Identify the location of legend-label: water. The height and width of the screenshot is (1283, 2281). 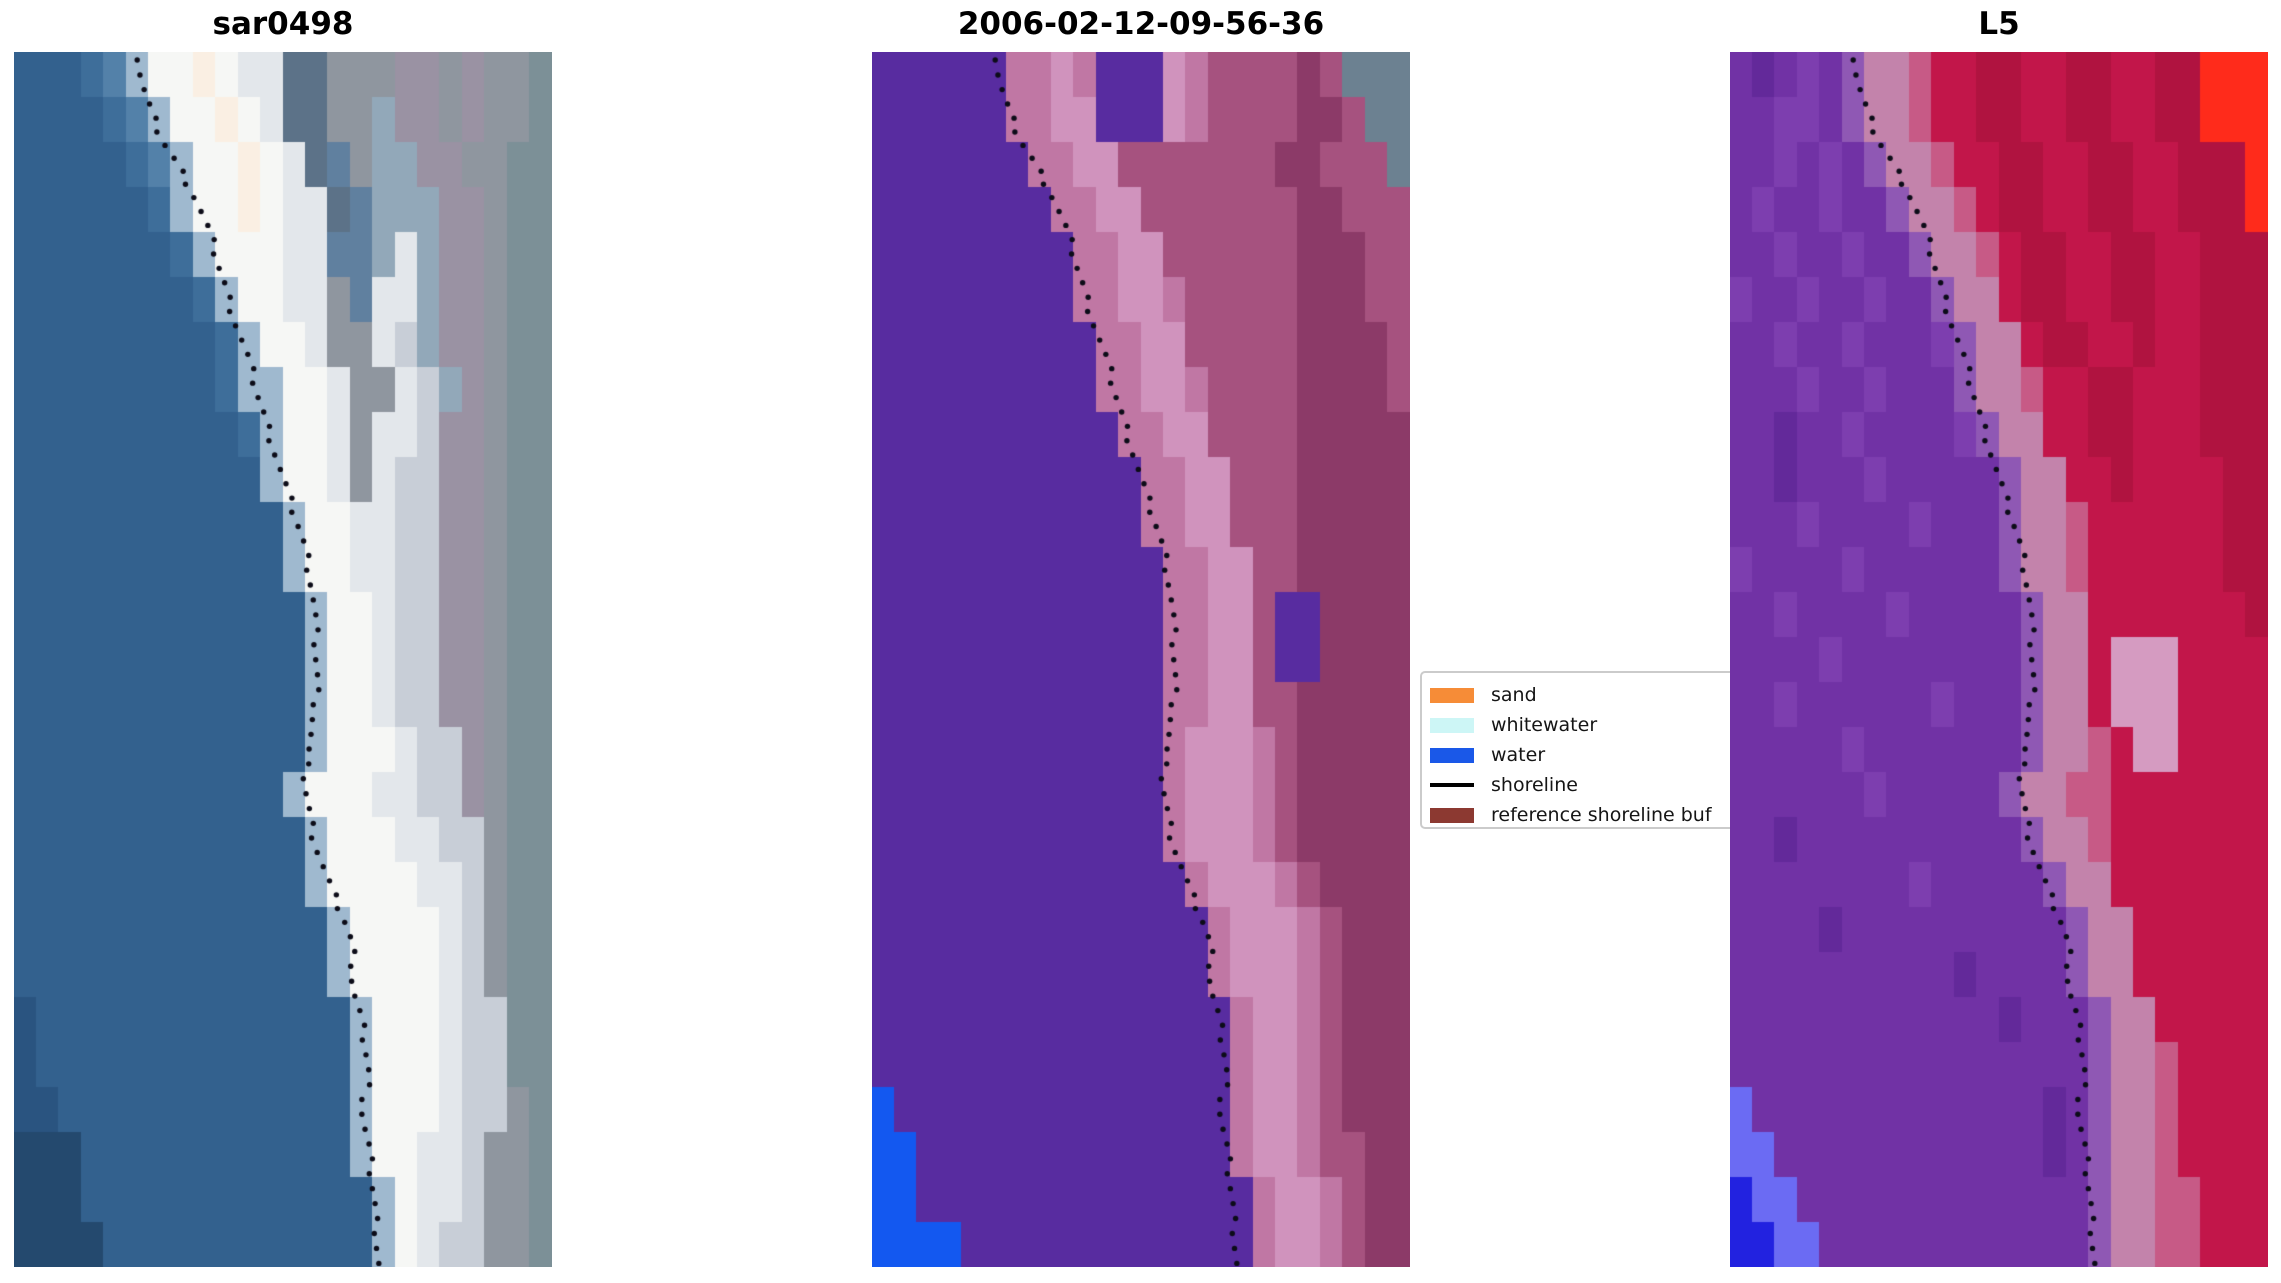
(1518, 754).